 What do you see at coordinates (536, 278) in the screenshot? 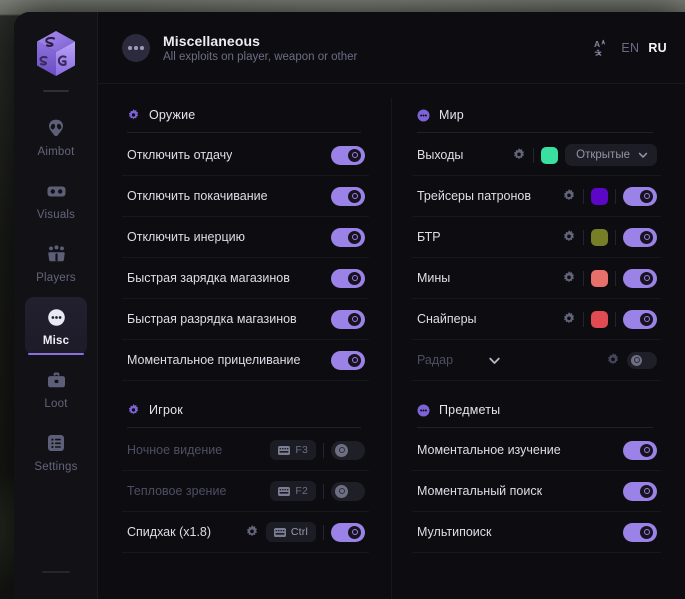
I see `table-row: Мины` at bounding box center [536, 278].